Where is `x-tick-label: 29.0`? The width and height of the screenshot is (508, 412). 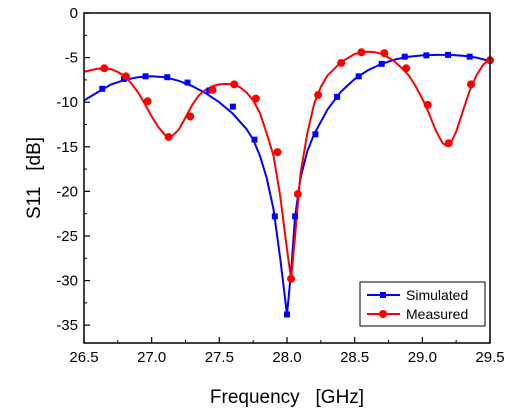
x-tick-label: 29.0 is located at coordinates (422, 357).